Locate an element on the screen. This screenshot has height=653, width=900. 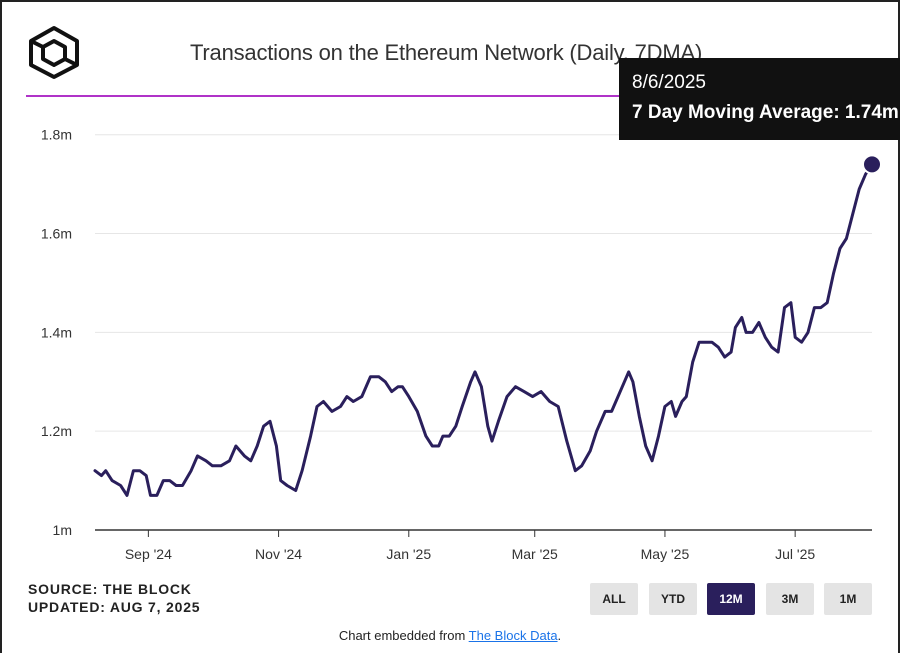
source-label: SOURCE: THE BLOCK is located at coordinates (110, 589).